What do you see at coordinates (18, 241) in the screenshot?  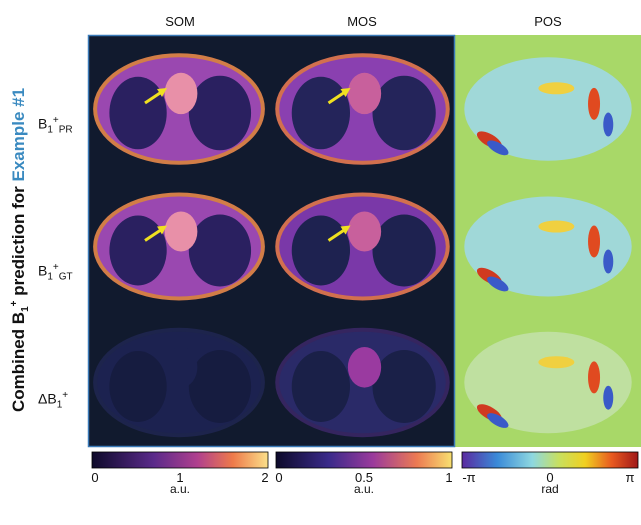 I see `title-text: prediction for` at bounding box center [18, 241].